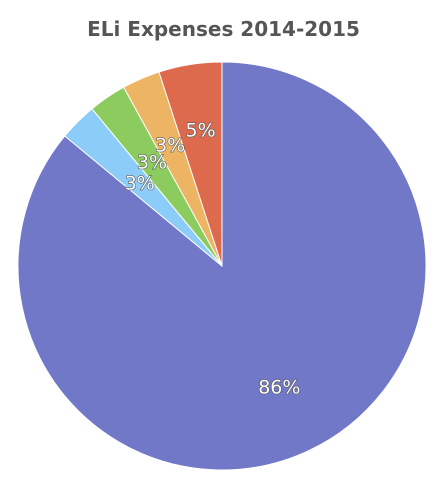 The image size is (447, 480). What do you see at coordinates (279, 387) in the screenshot?
I see `pie-slice-label-1: 86%` at bounding box center [279, 387].